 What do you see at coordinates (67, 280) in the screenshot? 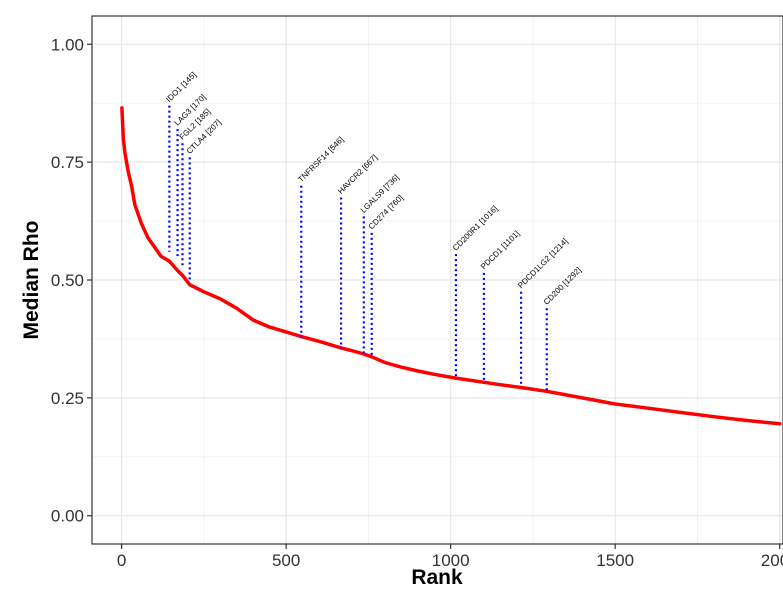
I see `y-tick-label: 0.50` at bounding box center [67, 280].